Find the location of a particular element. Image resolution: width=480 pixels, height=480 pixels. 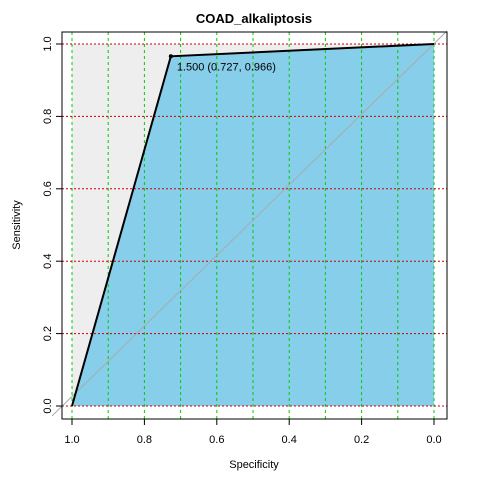

best-threshold-point is located at coordinates (170, 56).